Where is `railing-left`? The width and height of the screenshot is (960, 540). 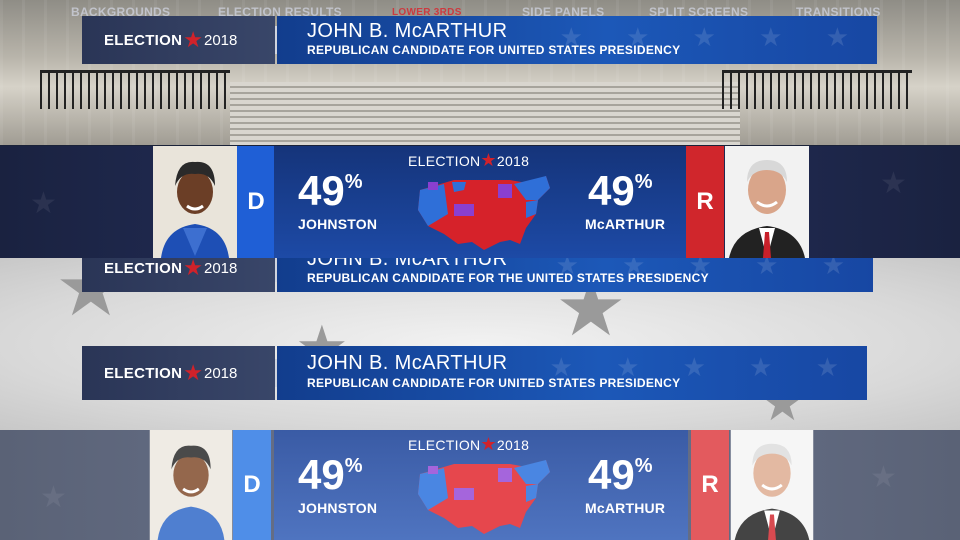 railing-left is located at coordinates (135, 89).